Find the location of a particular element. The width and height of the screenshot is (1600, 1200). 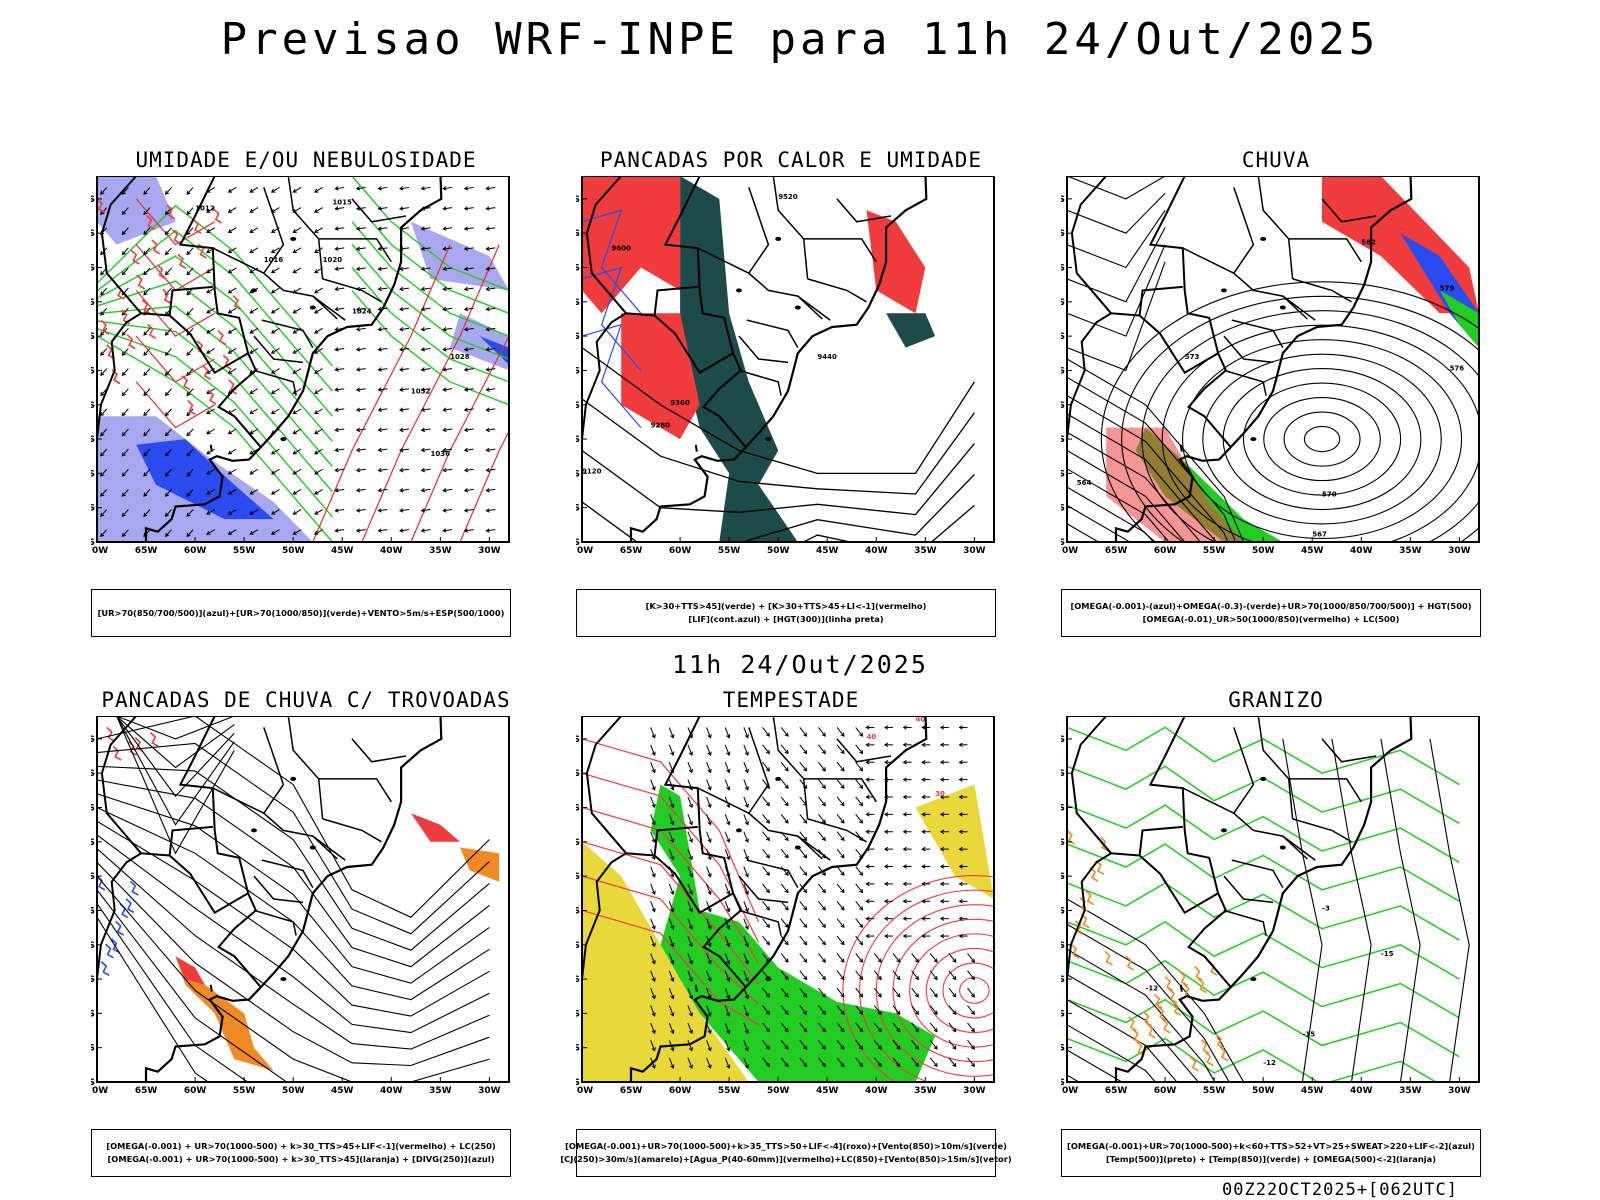

contour-label: 1028 is located at coordinates (460, 357).